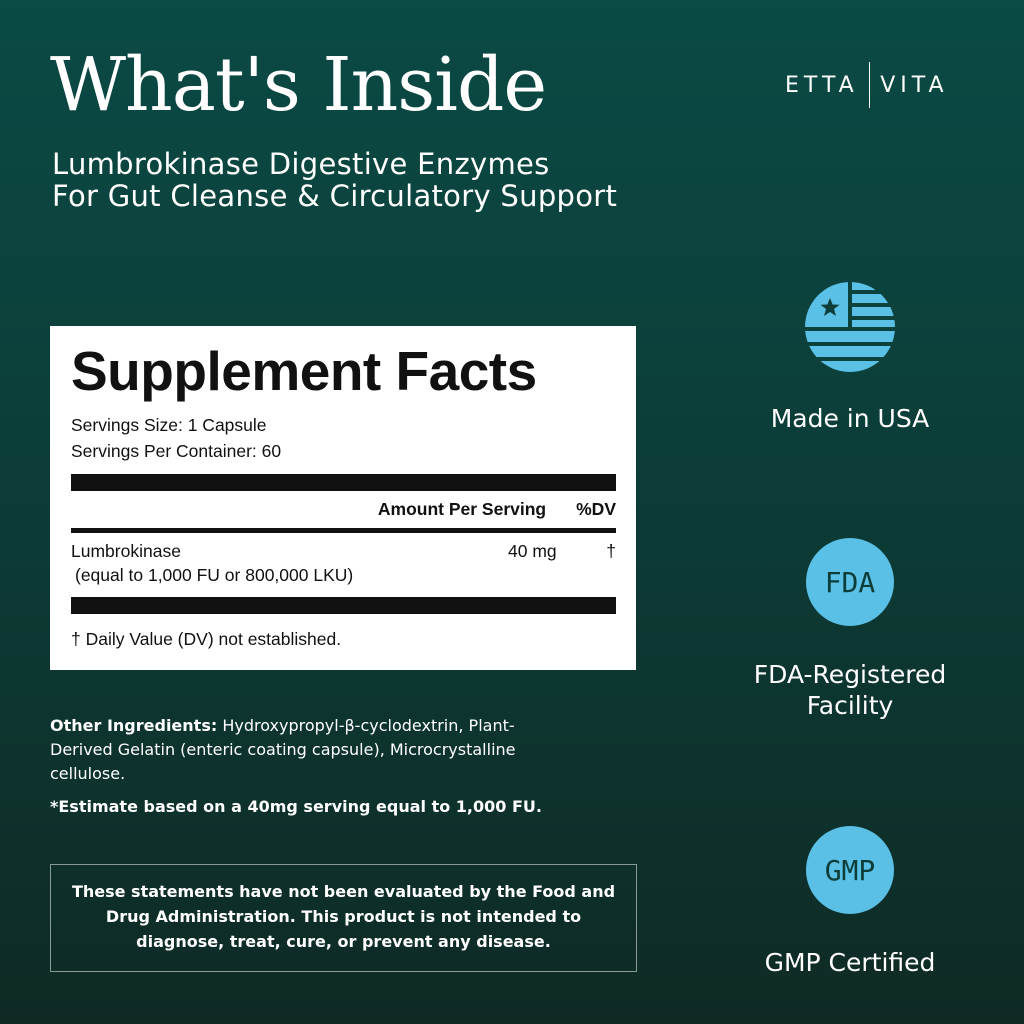 Image resolution: width=1024 pixels, height=1024 pixels. Describe the element at coordinates (850, 674) in the screenshot. I see `badge-label: FDA-Registered` at that location.